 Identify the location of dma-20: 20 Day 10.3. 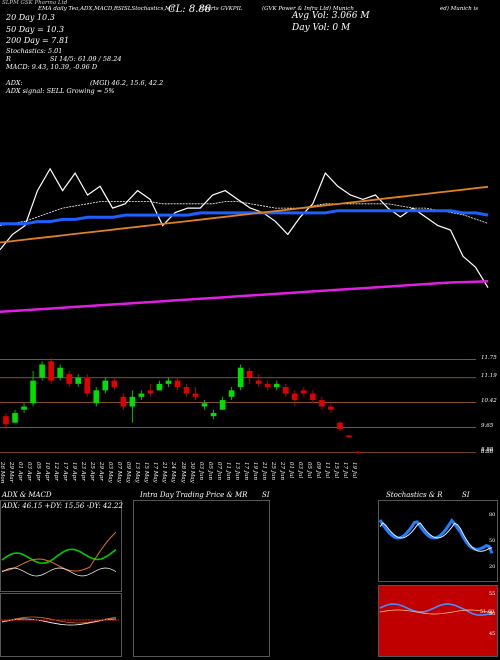
(30, 17).